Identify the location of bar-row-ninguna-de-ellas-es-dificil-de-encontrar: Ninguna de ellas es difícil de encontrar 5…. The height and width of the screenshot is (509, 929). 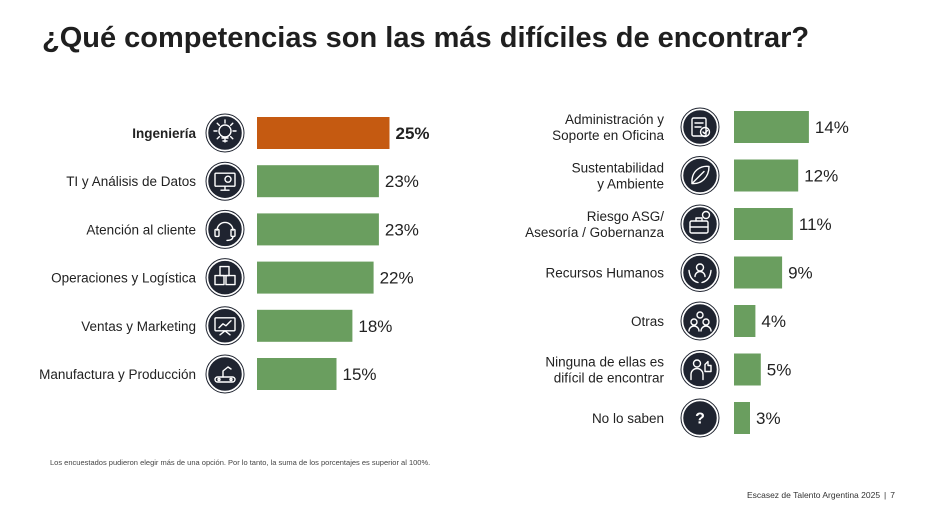
(668, 369).